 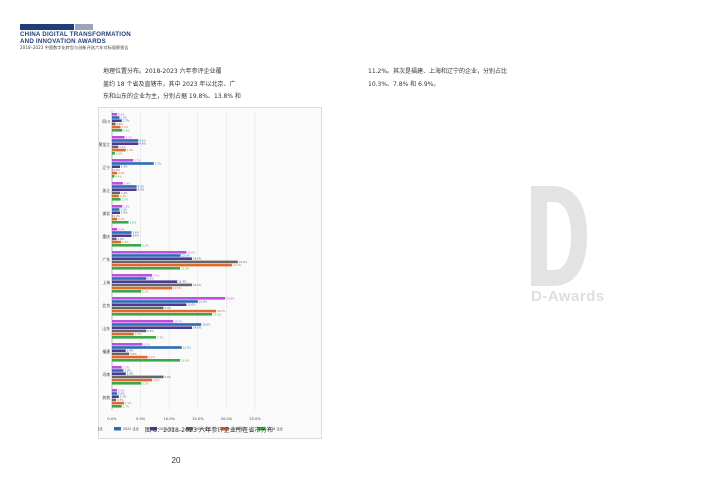 I want to click on paragraph-line: 东和山东的企业为主，分别占据 19.8%、13.8% 和, so click(x=172, y=96).